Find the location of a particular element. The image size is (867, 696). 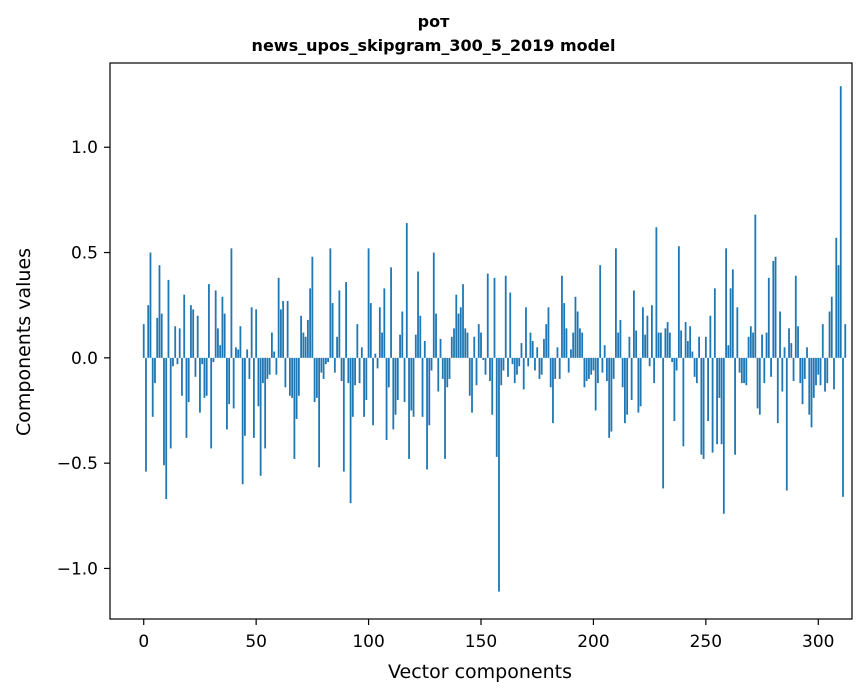

y-tick-label: −0.5 is located at coordinates (77, 464).